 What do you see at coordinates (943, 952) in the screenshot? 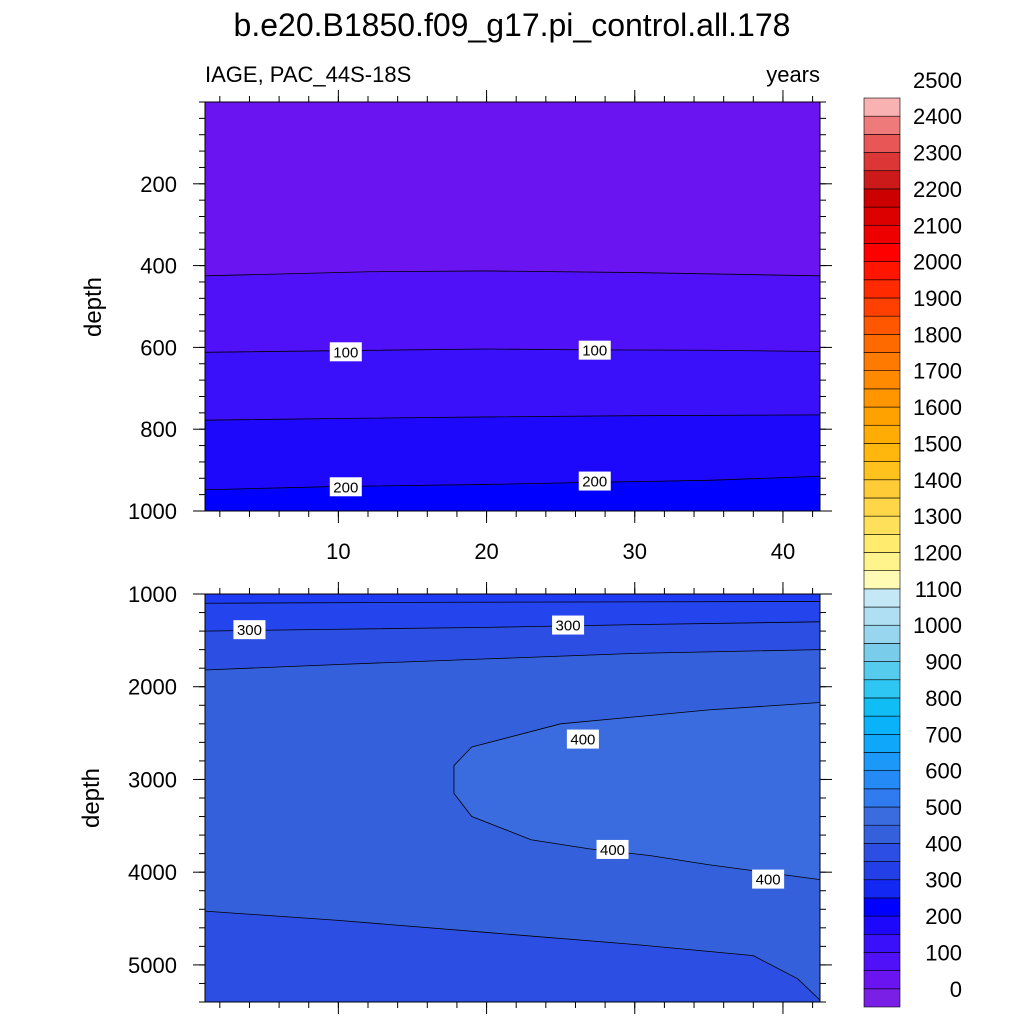
I see `colorbar-label: 100` at bounding box center [943, 952].